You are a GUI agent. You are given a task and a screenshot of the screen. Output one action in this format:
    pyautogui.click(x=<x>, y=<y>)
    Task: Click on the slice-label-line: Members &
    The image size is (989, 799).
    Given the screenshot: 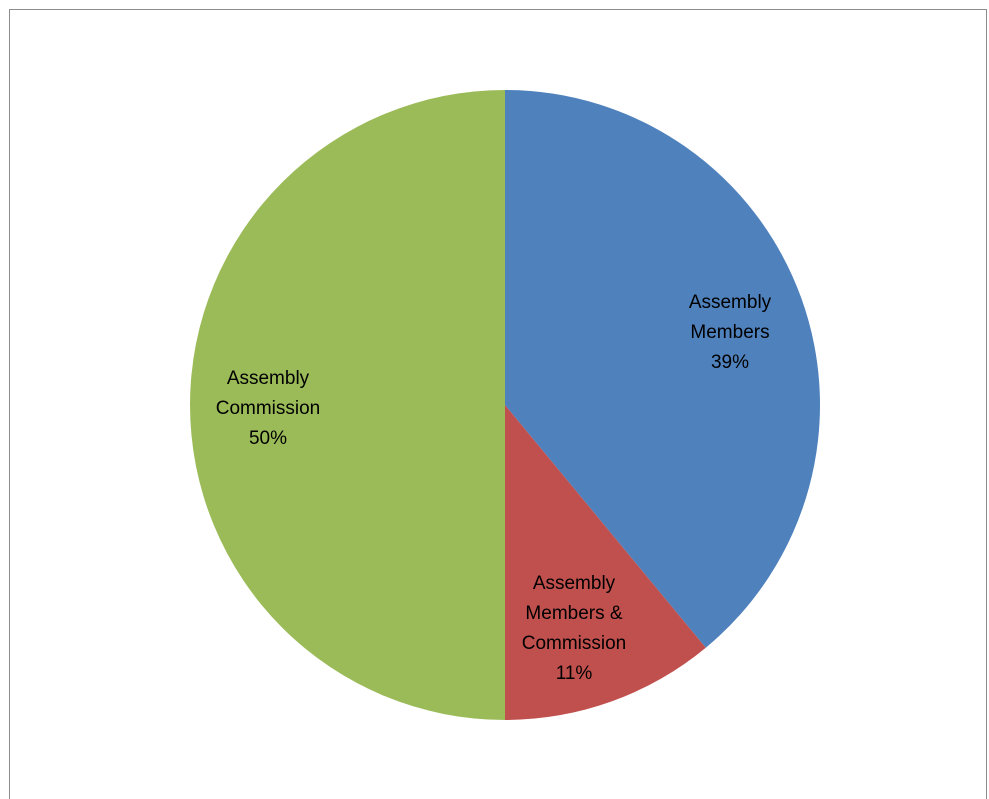 What is the action you would take?
    pyautogui.click(x=573, y=613)
    